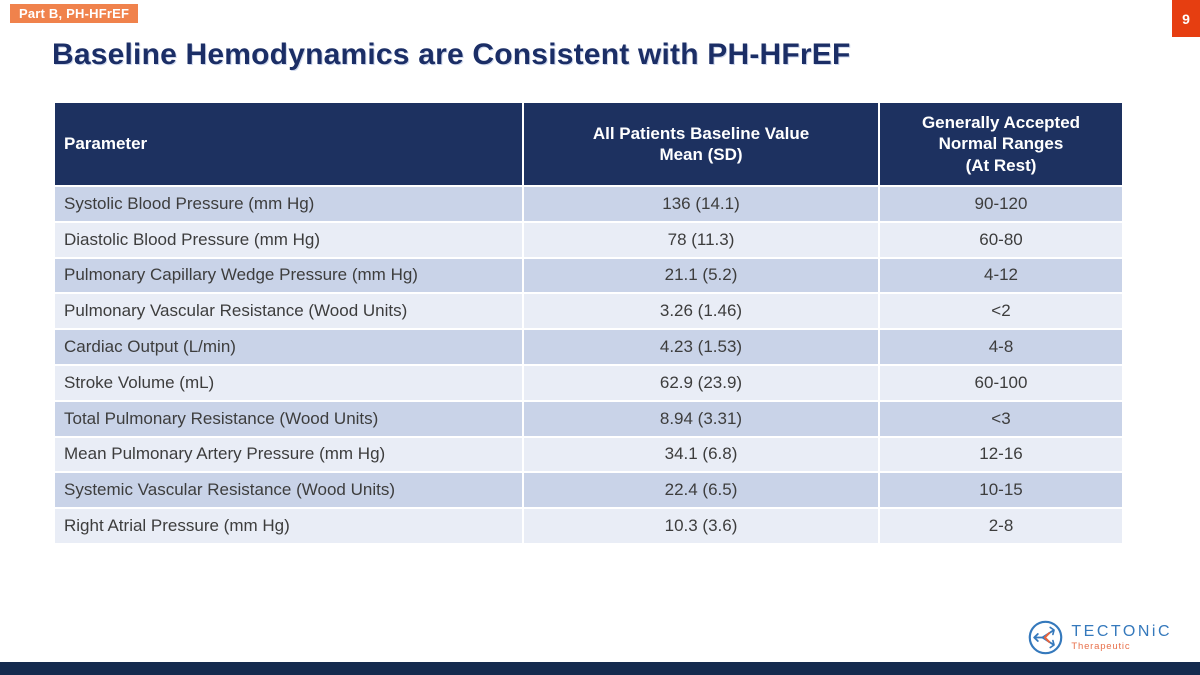 Image resolution: width=1200 pixels, height=675 pixels. What do you see at coordinates (288, 239) in the screenshot?
I see `table-cell-parameter: Diastolic Blood Pressure (mm Hg)` at bounding box center [288, 239].